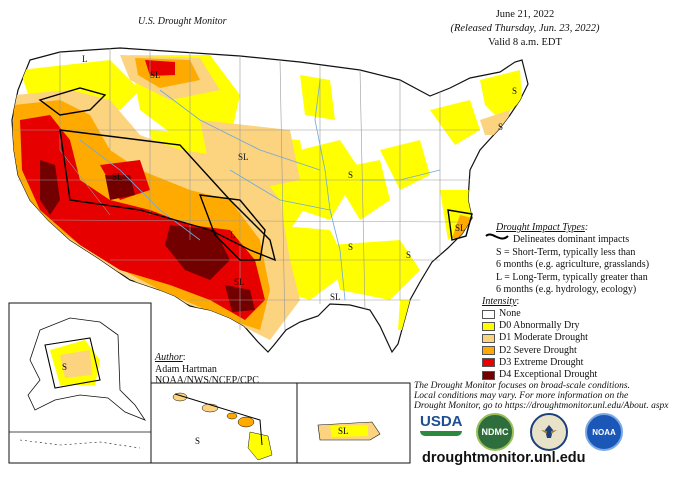  What do you see at coordinates (233, 235) in the screenshot?
I see `map-label-l-ok: L` at bounding box center [233, 235].